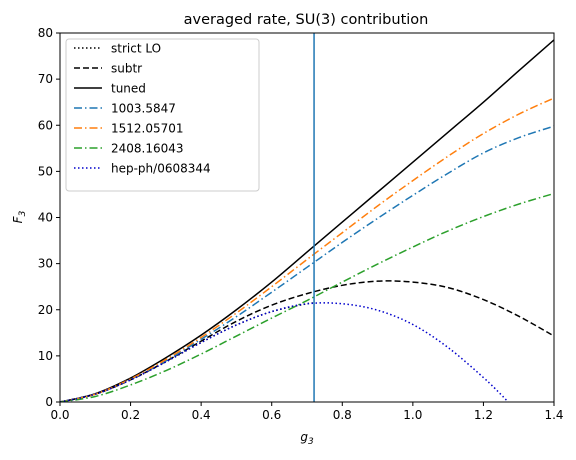 This screenshot has width=576, height=460. What do you see at coordinates (45, 79) in the screenshot?
I see `y-tick-label: 70` at bounding box center [45, 79].